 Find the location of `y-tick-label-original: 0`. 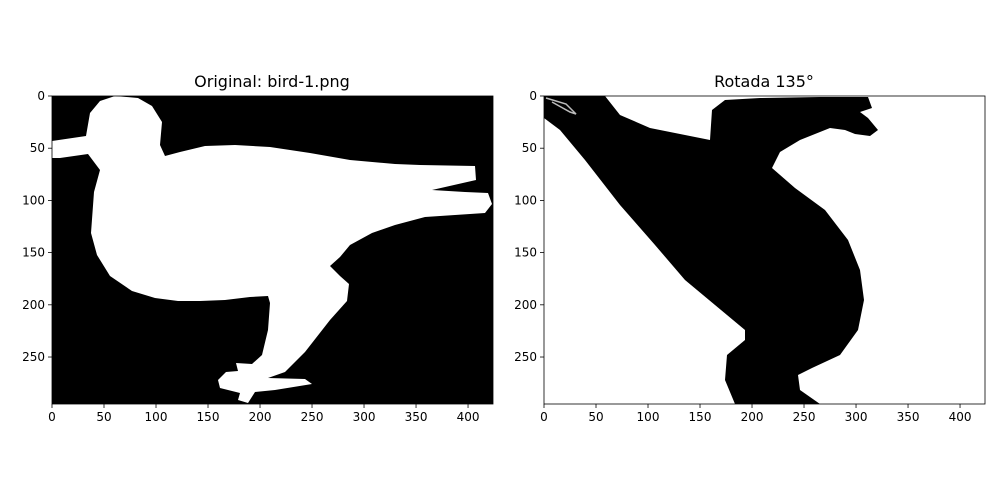

y-tick-label-original: 0 is located at coordinates (41, 96).